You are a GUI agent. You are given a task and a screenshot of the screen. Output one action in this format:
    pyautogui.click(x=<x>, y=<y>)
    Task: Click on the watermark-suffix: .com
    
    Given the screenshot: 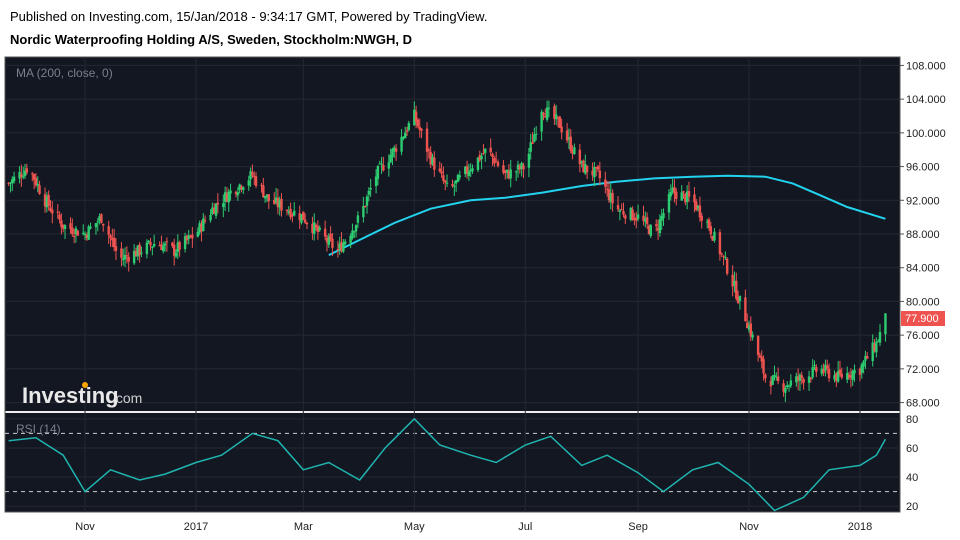 What is the action you would take?
    pyautogui.click(x=127, y=398)
    